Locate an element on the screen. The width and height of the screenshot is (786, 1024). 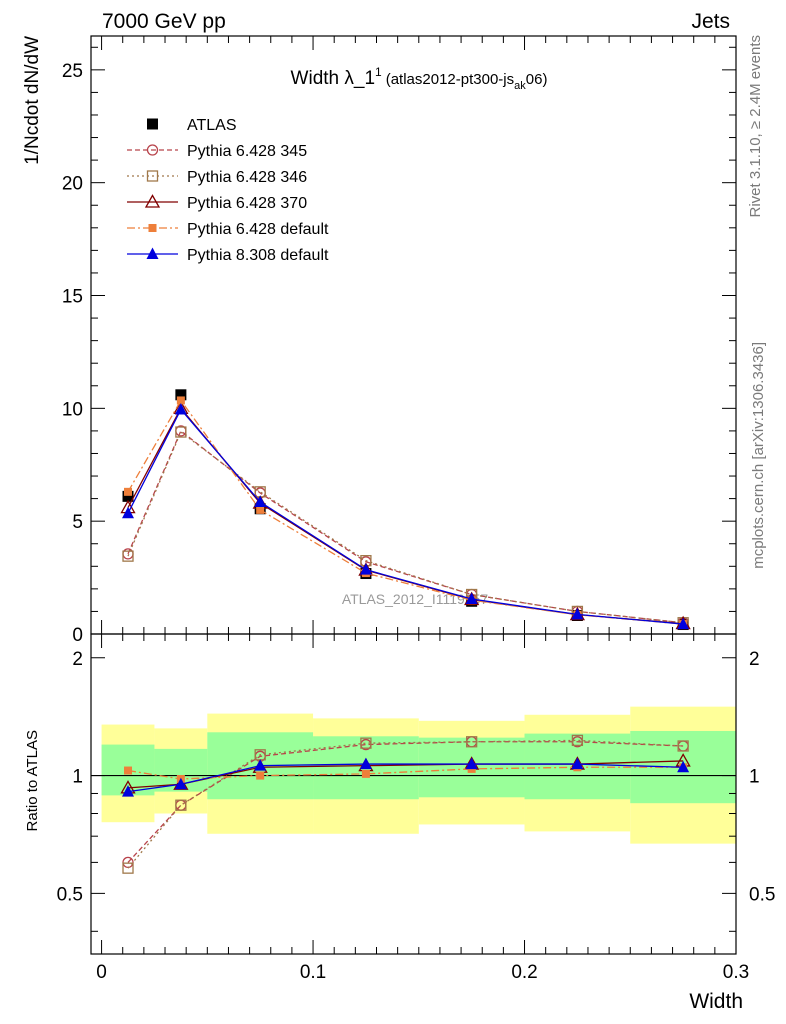
main-y-tick-label: 0 is located at coordinates (77, 635).